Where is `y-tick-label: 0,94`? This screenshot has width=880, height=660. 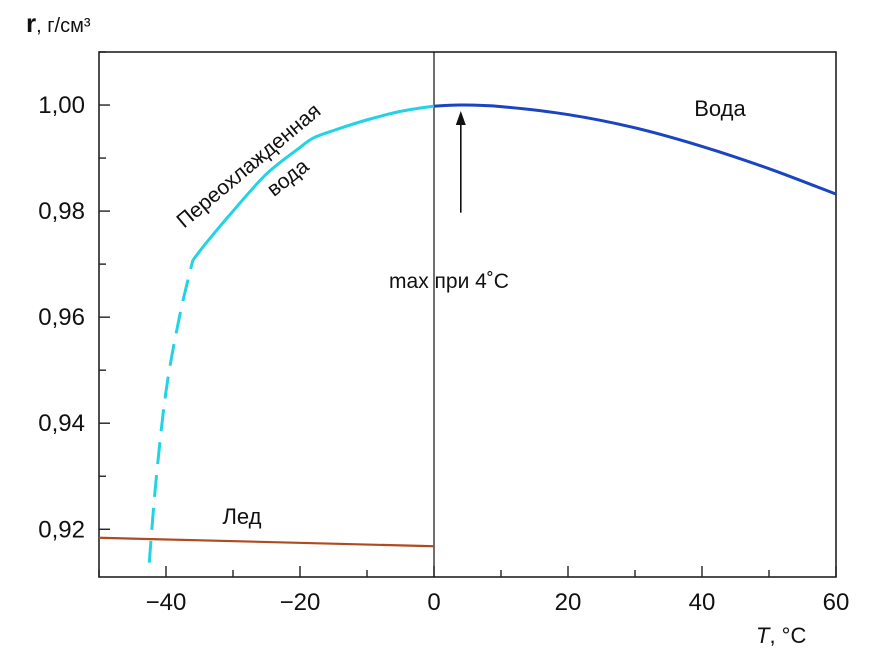
y-tick-label: 0,94 is located at coordinates (61, 423).